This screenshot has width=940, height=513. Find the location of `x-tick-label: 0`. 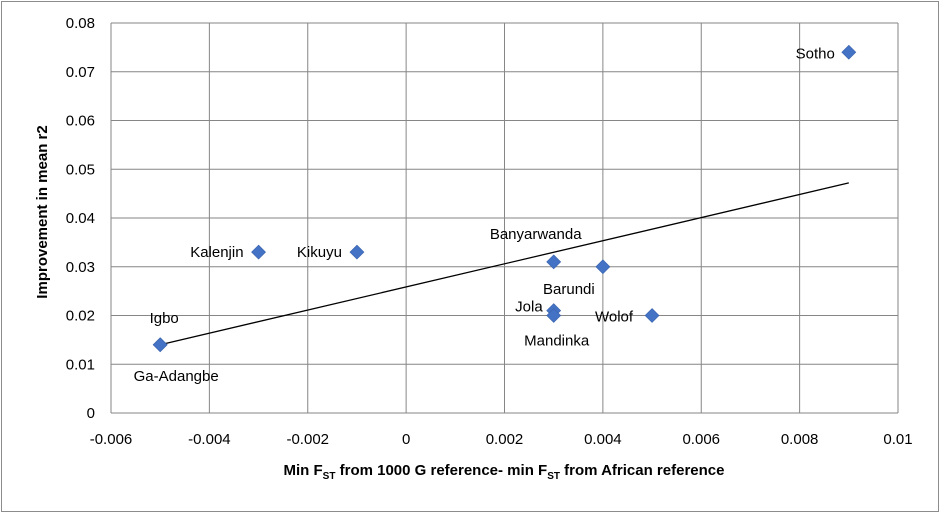

x-tick-label: 0 is located at coordinates (406, 439).